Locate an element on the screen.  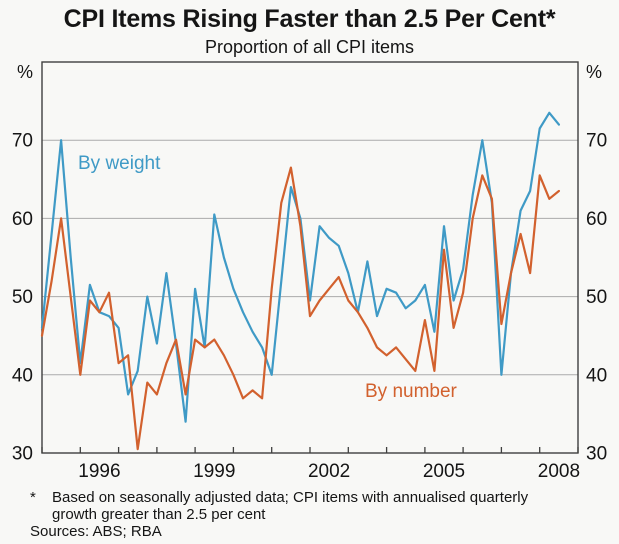
series-label-by-weight: By weight is located at coordinates (119, 163).